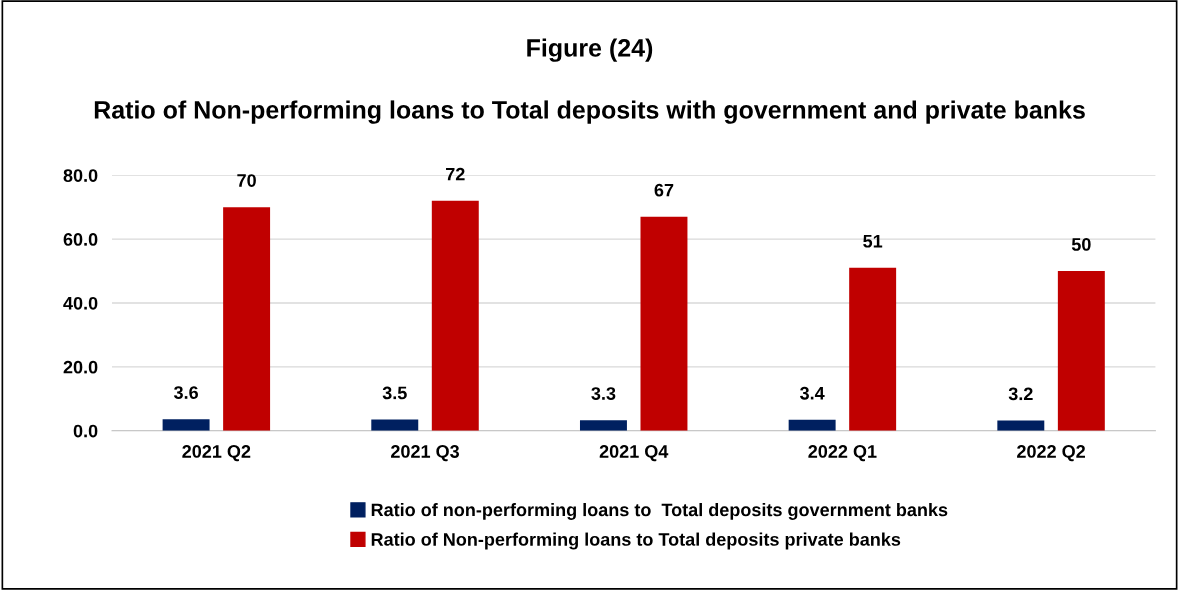  I want to click on data-label: 3.3, so click(603, 393).